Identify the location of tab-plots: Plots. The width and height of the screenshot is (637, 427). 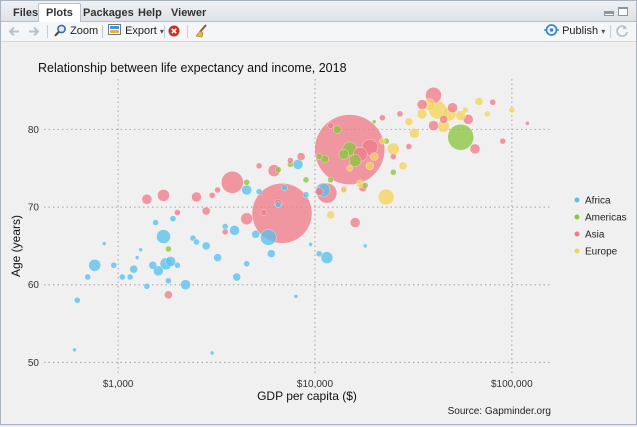
(59, 12).